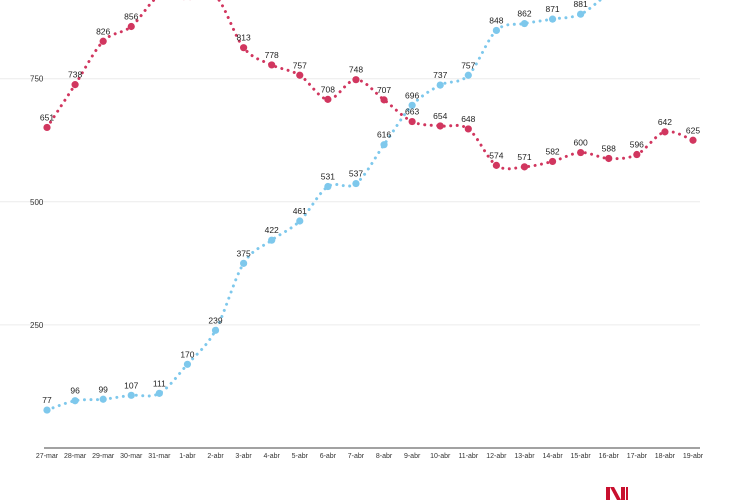 The height and width of the screenshot is (500, 730). I want to click on data-label: 848, so click(496, 20).